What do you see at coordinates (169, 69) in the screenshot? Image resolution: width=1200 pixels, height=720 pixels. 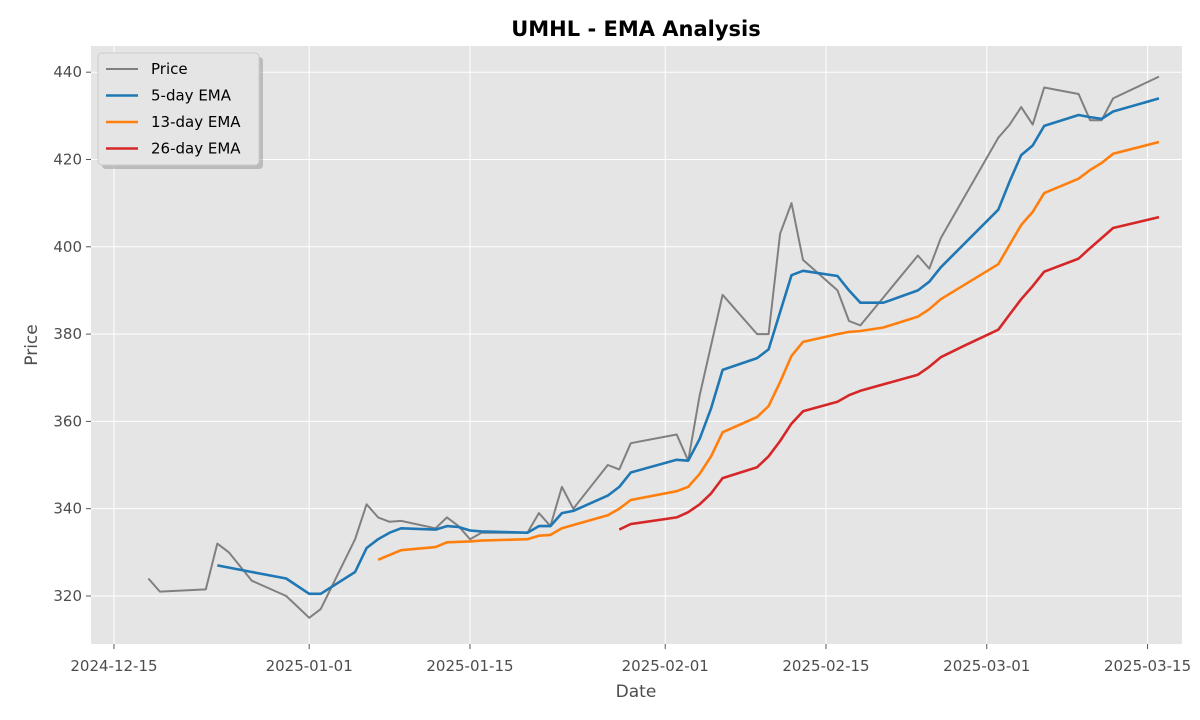 I see `legend-label-price: Price` at bounding box center [169, 69].